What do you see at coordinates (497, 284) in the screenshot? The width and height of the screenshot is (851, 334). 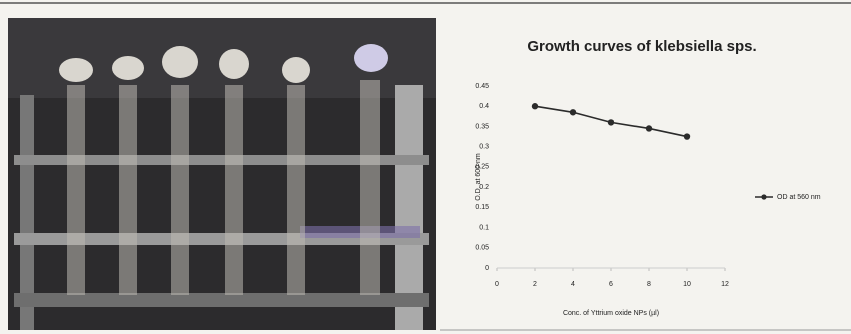 I see `x-tick-label: 0` at bounding box center [497, 284].